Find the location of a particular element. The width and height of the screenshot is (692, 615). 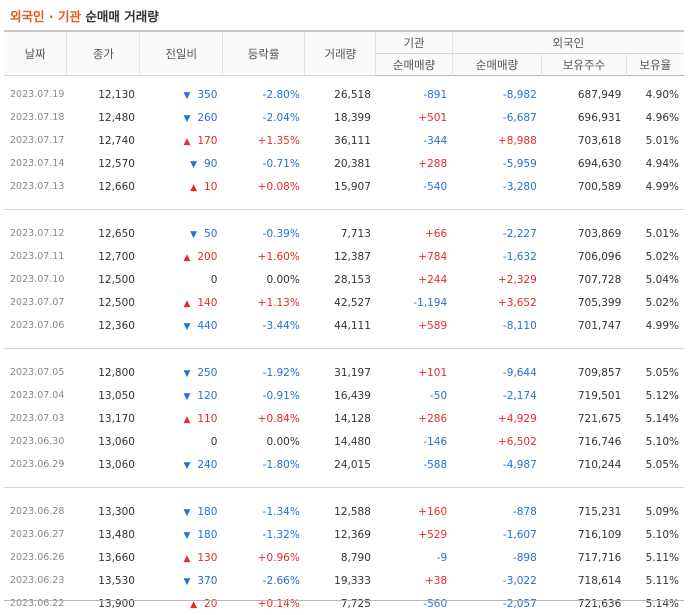

rate-cell: -2.04% is located at coordinates (263, 117).